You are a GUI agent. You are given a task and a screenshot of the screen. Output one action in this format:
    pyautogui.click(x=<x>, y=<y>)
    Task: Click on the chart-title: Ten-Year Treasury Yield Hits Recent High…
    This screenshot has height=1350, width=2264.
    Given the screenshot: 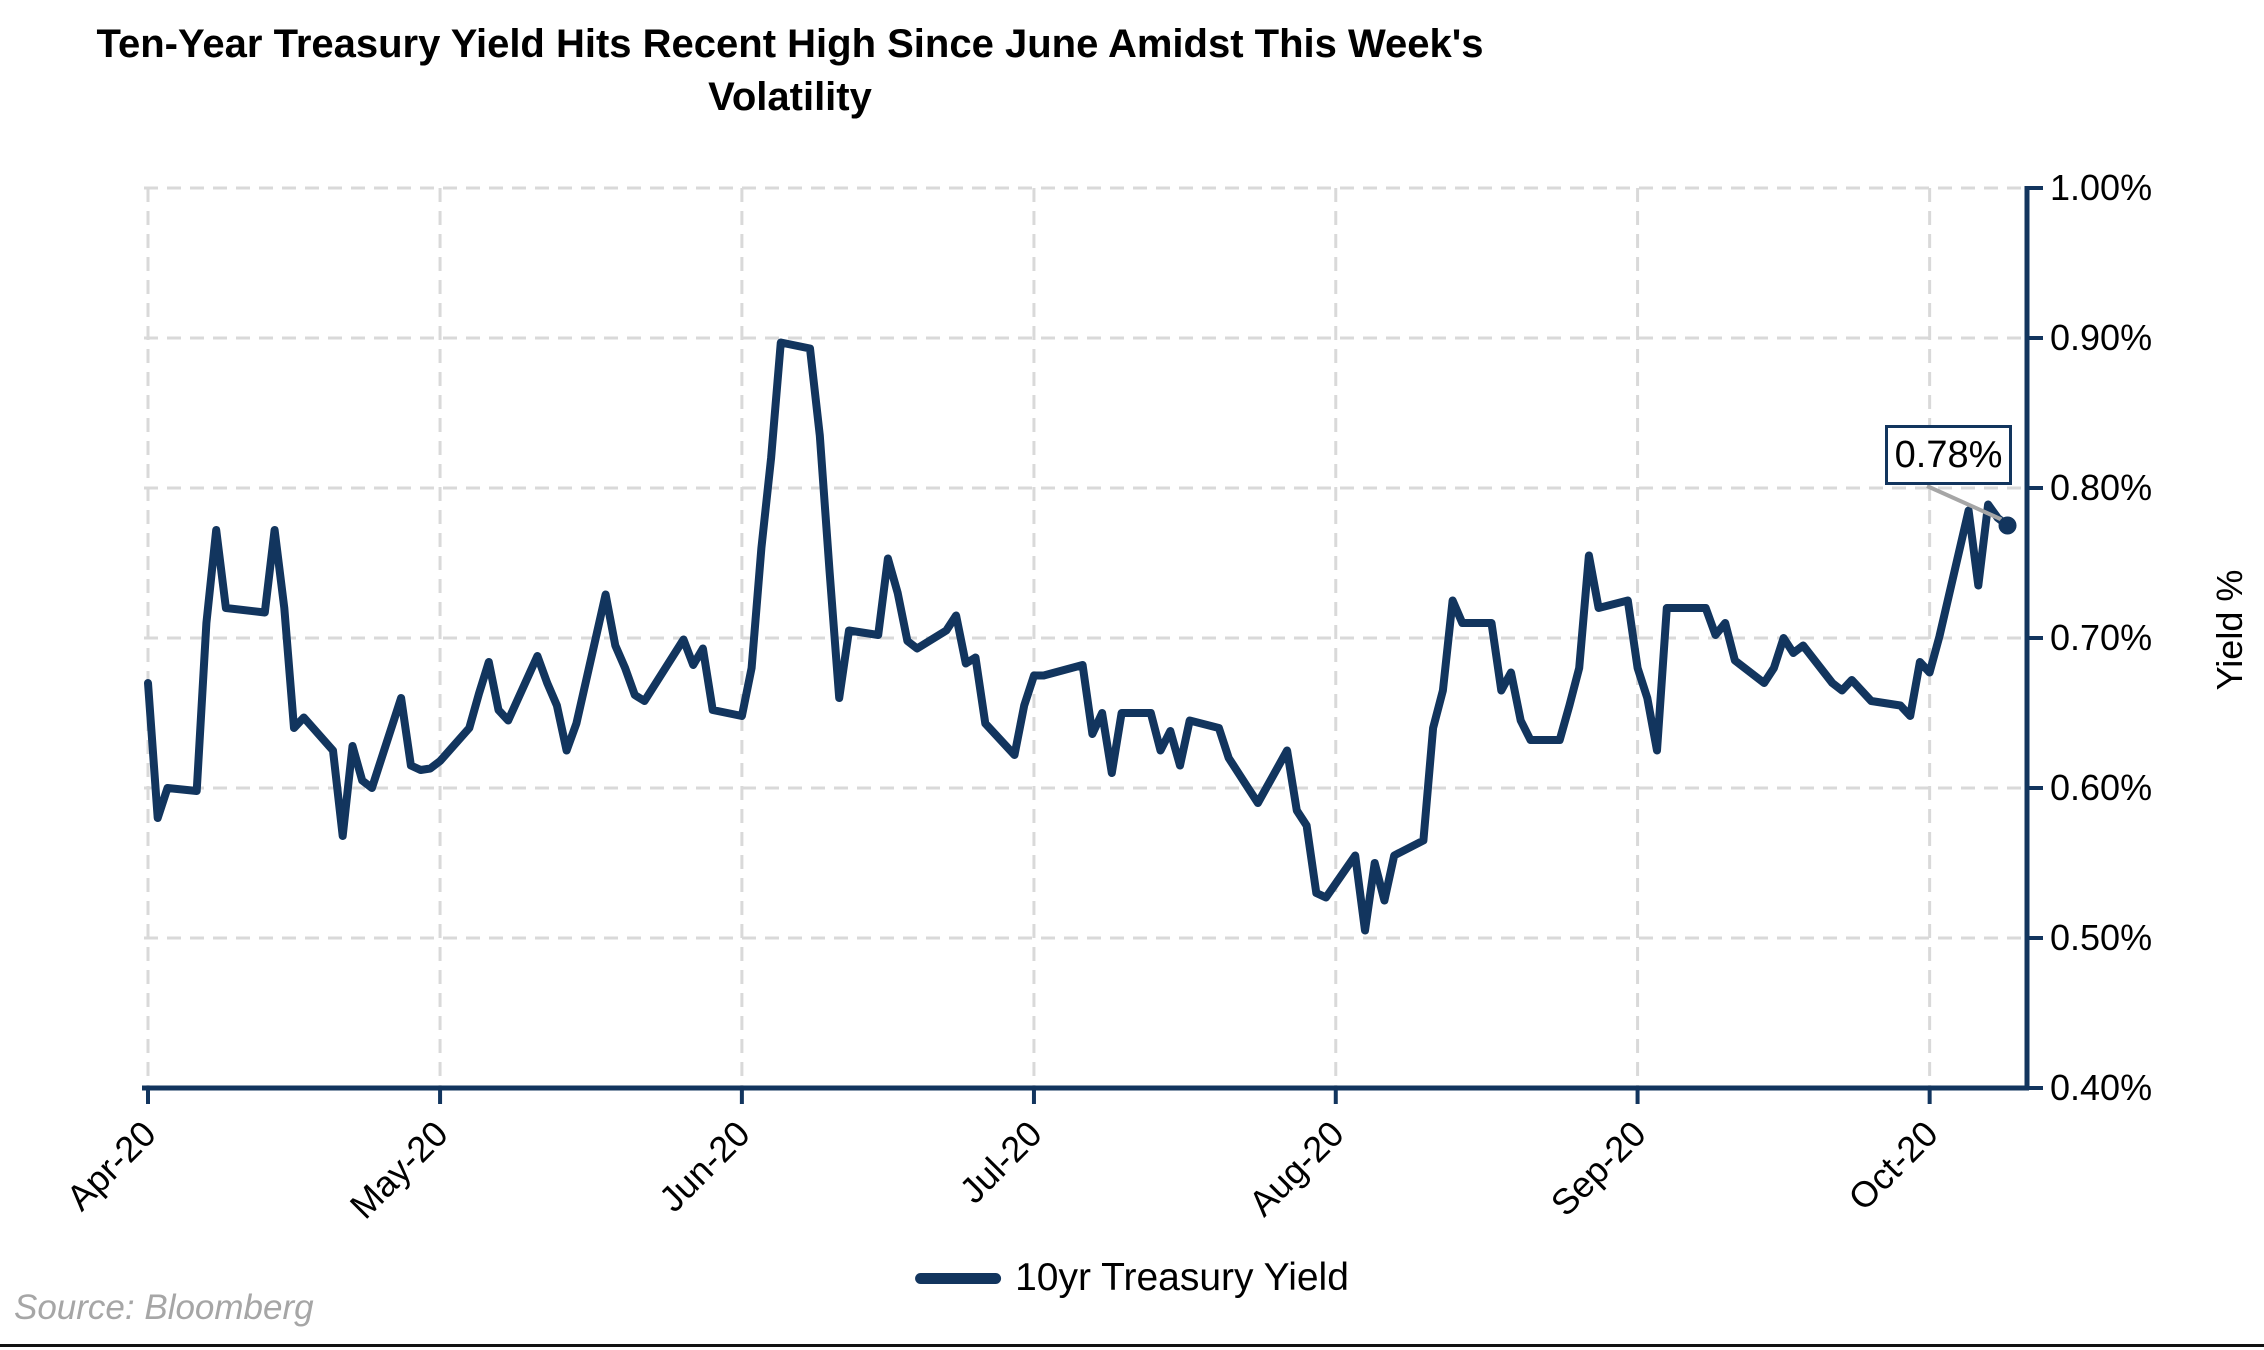 What is the action you would take?
    pyautogui.click(x=790, y=70)
    